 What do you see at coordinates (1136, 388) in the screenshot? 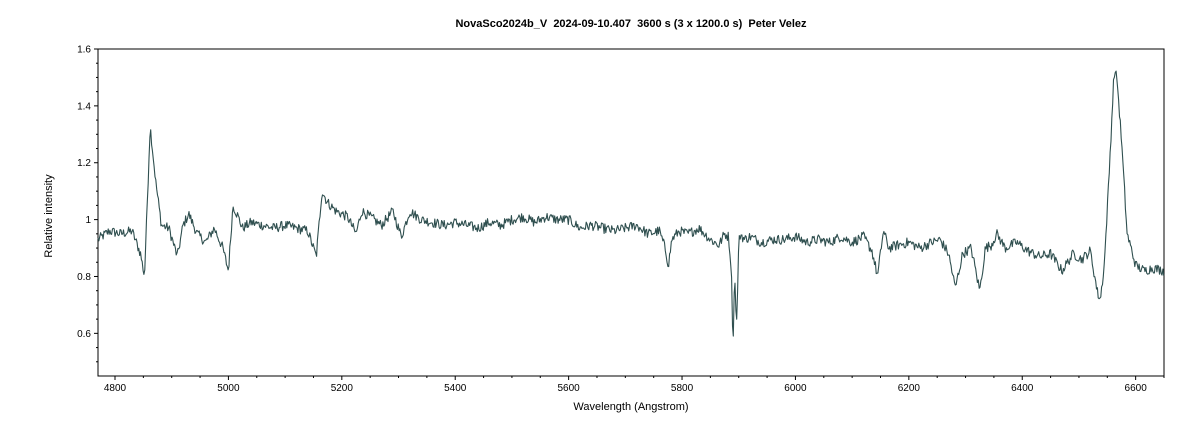
I see `x-tick-label: 6600` at bounding box center [1136, 388].